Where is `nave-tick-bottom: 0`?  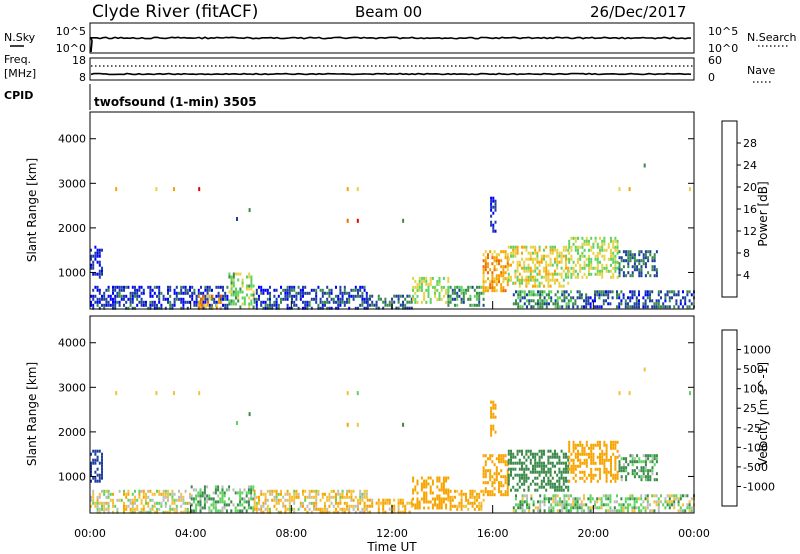 nave-tick-bottom: 0 is located at coordinates (711, 77).